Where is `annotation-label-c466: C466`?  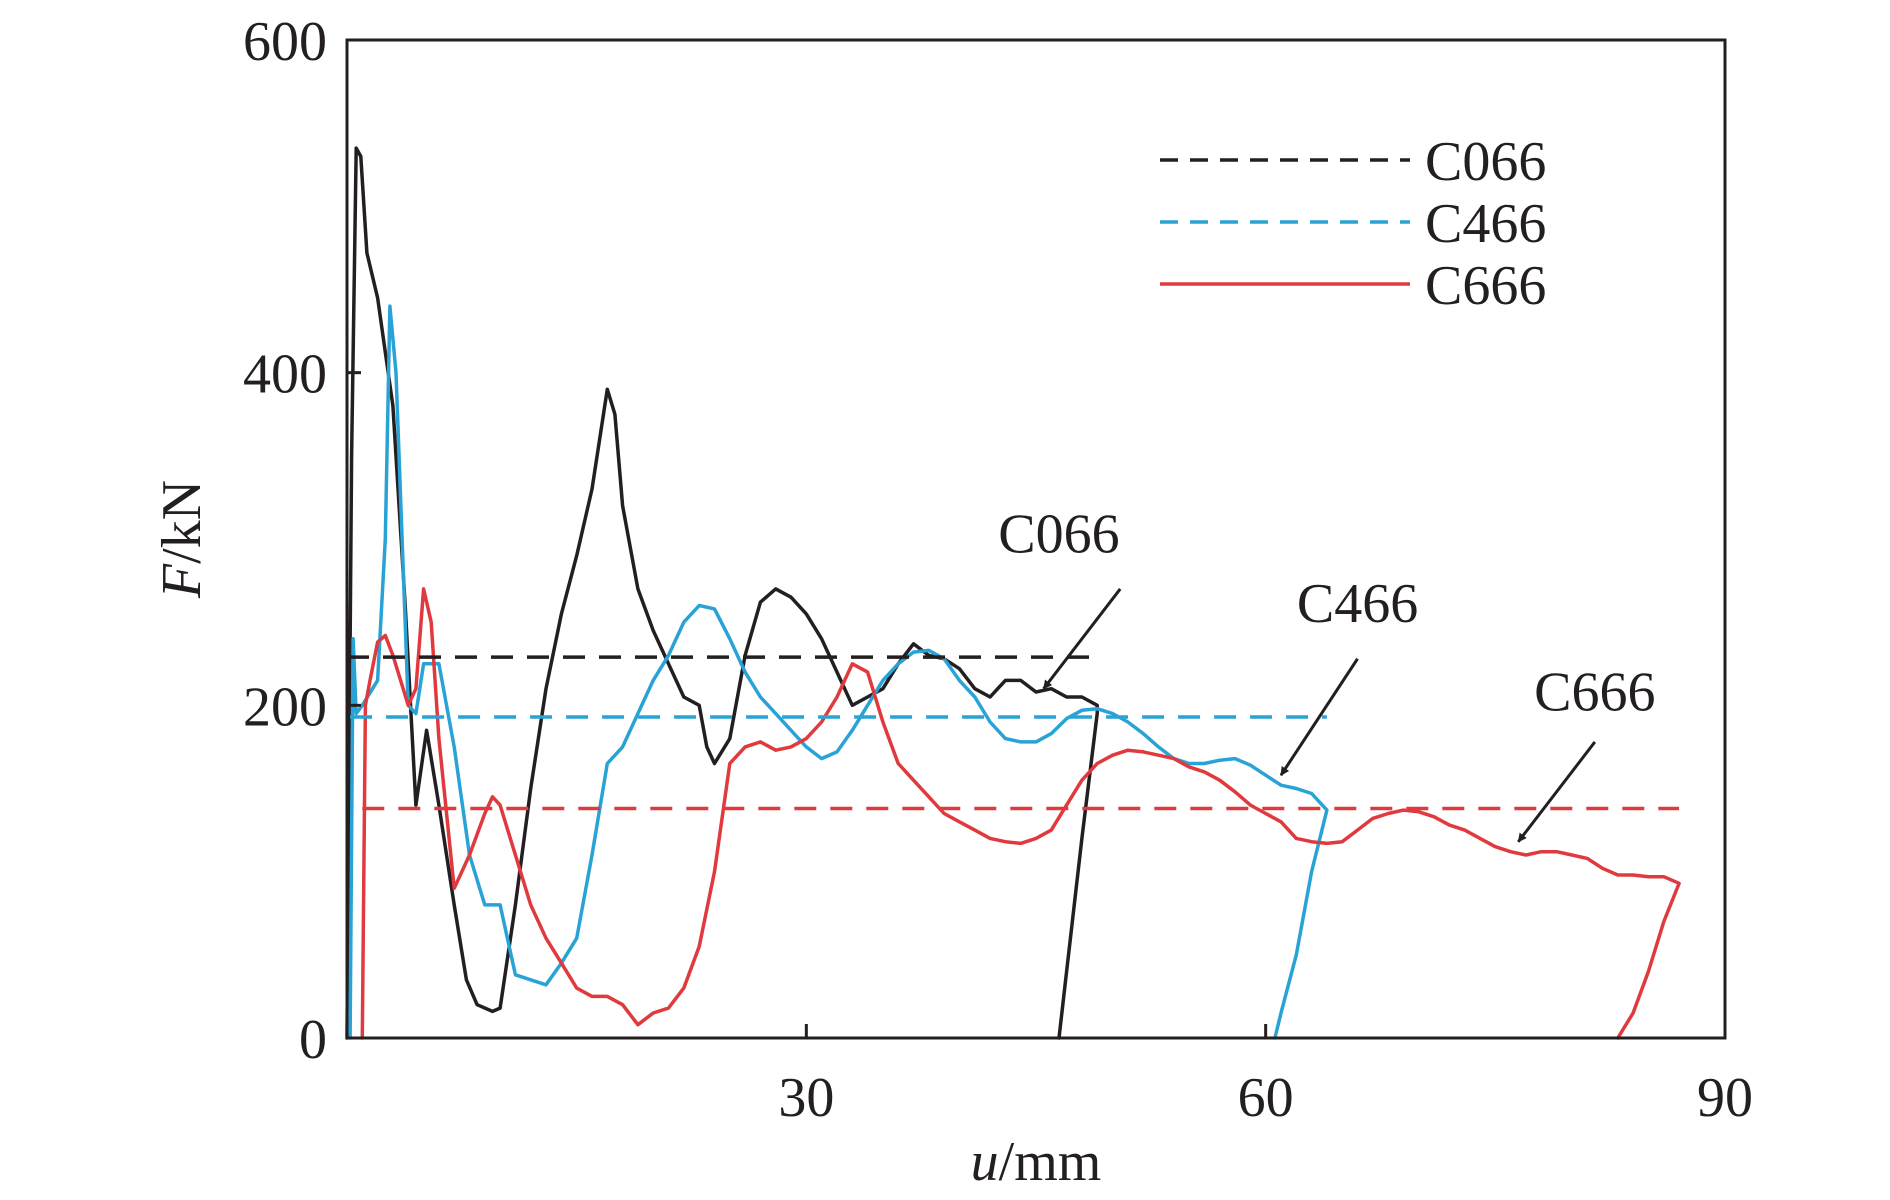 annotation-label-c466: C466 is located at coordinates (1357, 604).